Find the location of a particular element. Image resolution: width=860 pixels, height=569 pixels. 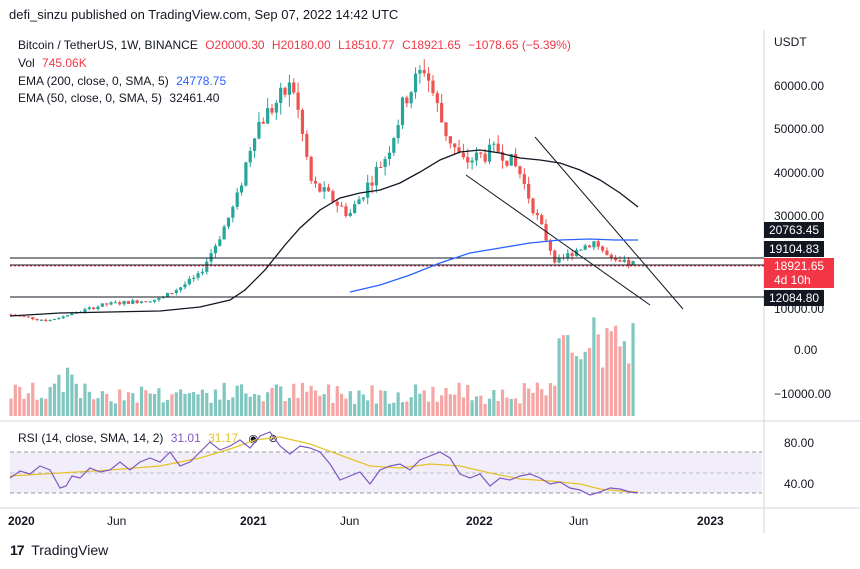

hide-icon: ⊘ is located at coordinates (273, 439).